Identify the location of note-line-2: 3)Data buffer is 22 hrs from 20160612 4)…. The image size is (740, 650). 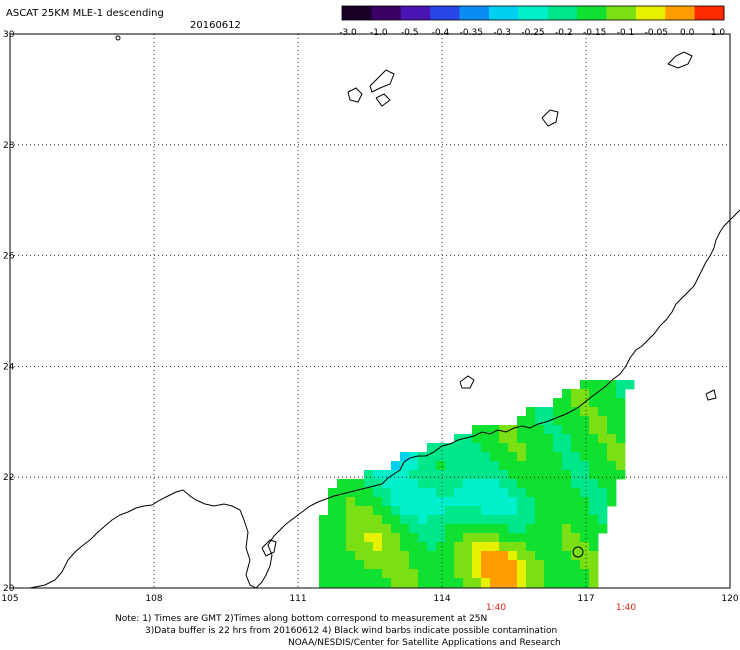
(351, 631).